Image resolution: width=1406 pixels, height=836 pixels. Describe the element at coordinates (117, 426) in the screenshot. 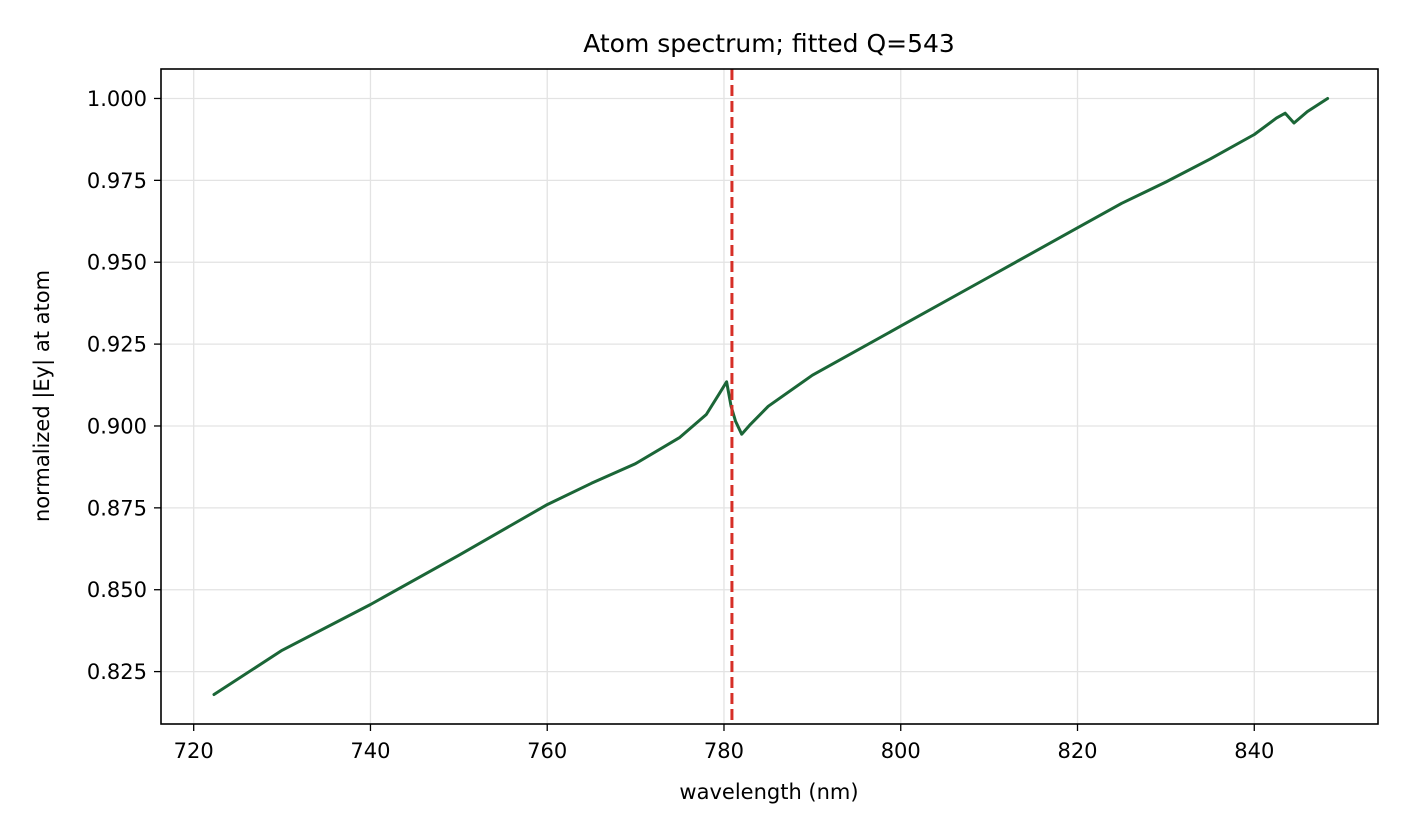

I see `y-tick-label: 0.900` at that location.